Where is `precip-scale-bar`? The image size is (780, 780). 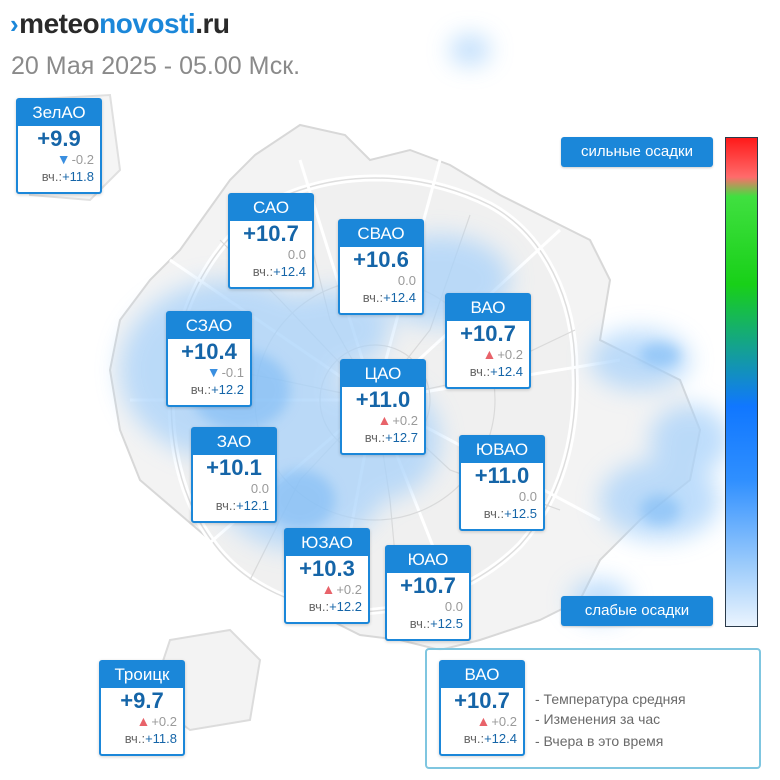 precip-scale-bar is located at coordinates (741, 382).